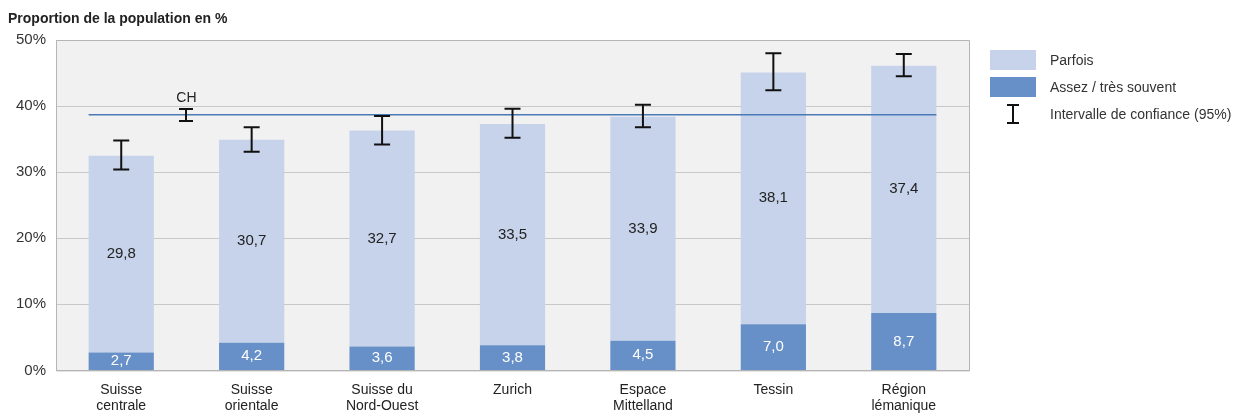 The height and width of the screenshot is (420, 1259). I want to click on y-tick-label: 40%, so click(31, 105).